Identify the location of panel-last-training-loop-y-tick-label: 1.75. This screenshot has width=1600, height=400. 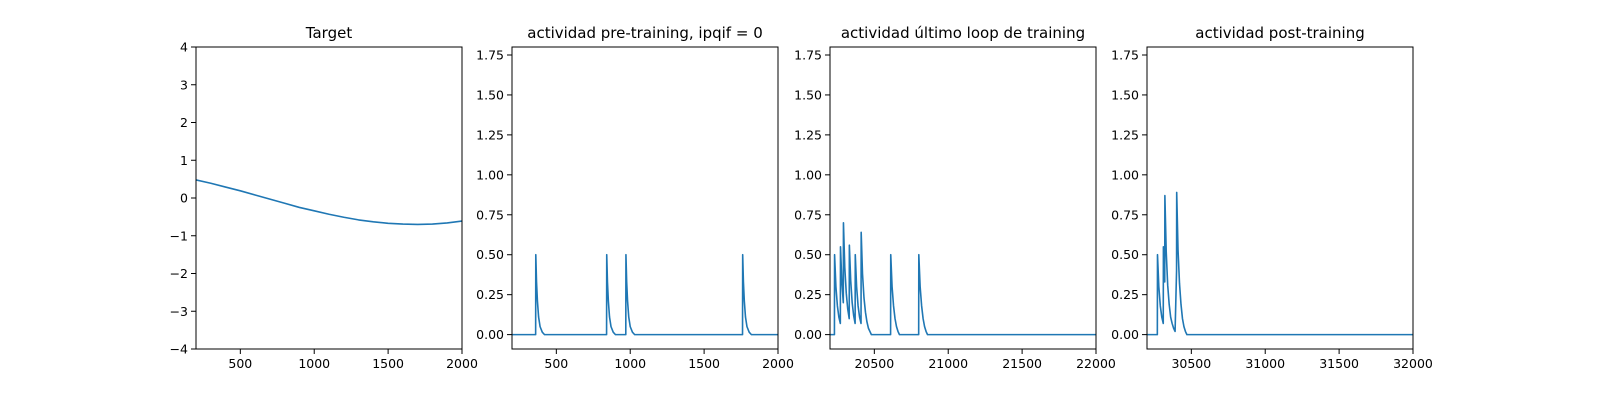
(808, 54).